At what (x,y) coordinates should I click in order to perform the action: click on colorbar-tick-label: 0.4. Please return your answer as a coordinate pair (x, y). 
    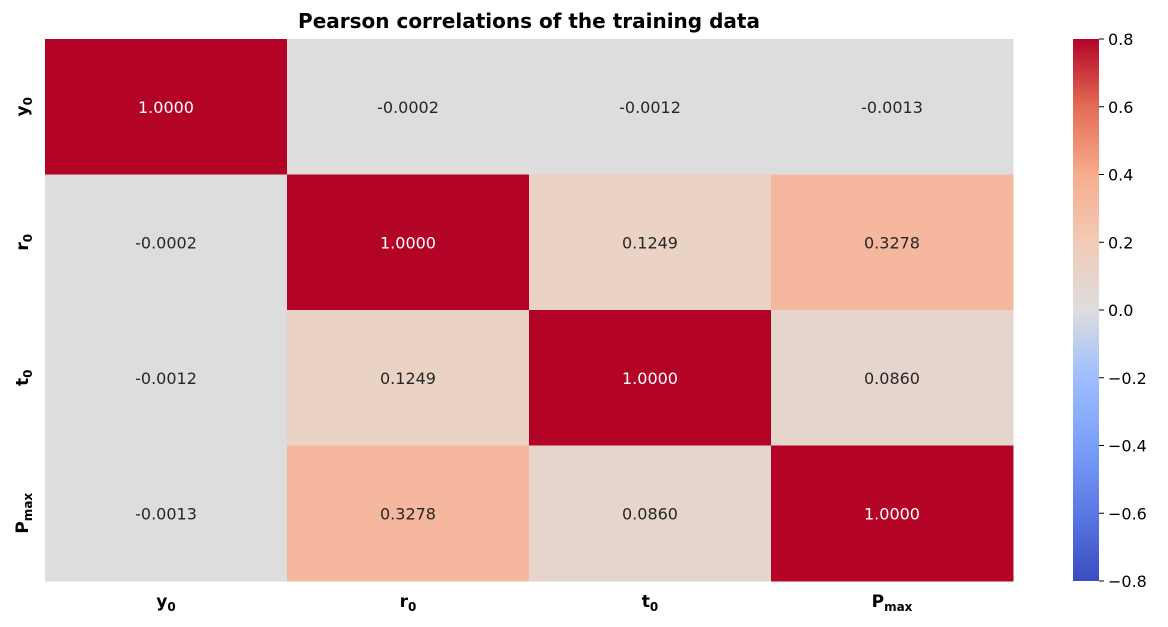
    Looking at the image, I should click on (1120, 175).